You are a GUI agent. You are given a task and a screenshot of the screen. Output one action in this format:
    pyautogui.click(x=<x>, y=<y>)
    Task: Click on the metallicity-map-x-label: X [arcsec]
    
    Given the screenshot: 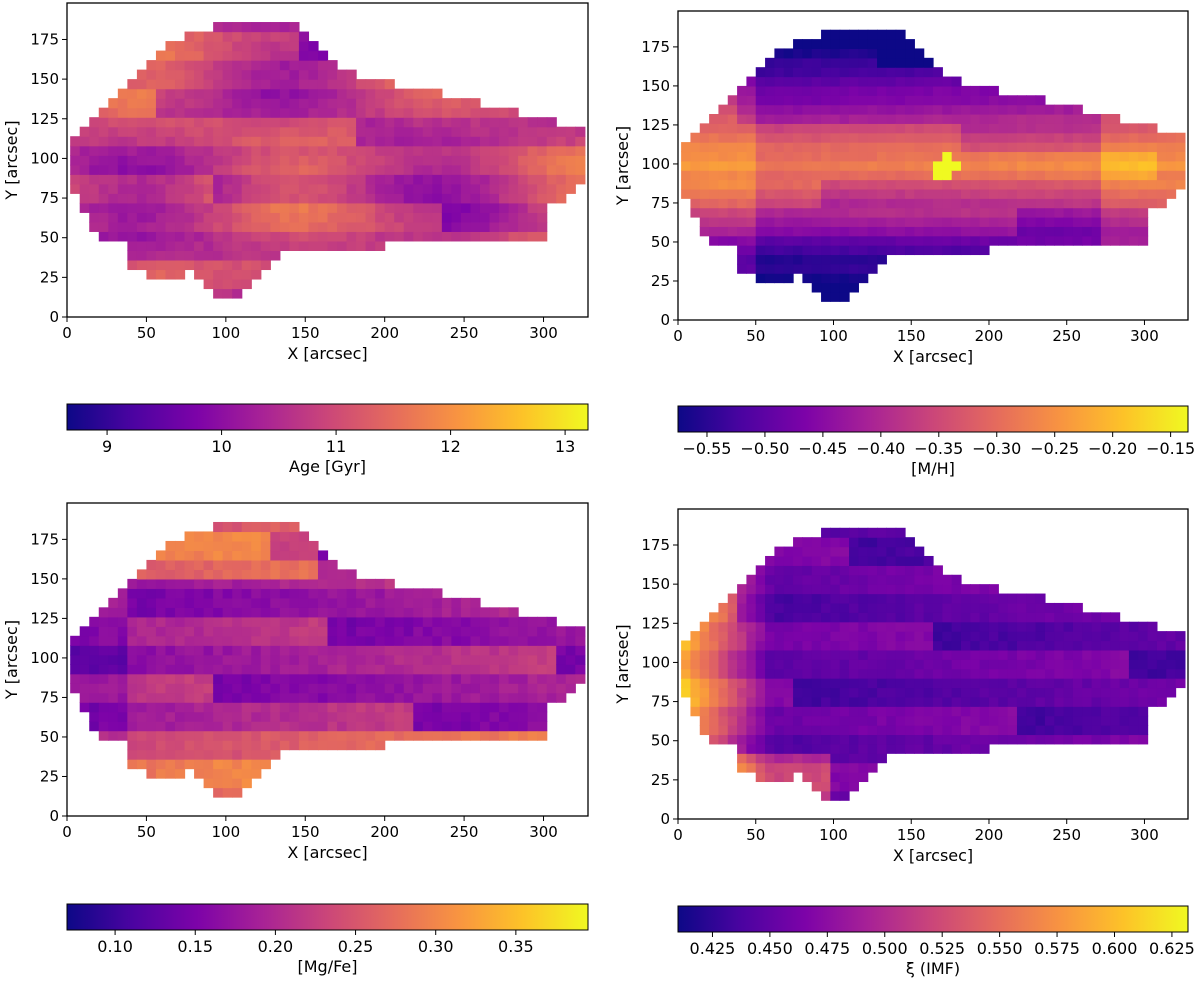 What is the action you would take?
    pyautogui.click(x=933, y=356)
    